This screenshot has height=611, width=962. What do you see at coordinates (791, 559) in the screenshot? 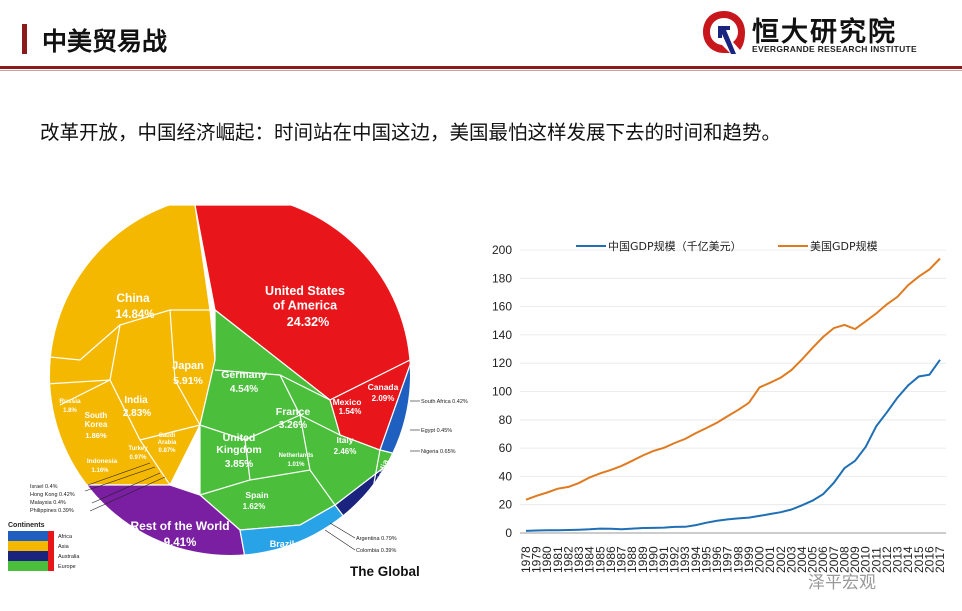
I see `x-tick-label: 2003` at bounding box center [791, 559].